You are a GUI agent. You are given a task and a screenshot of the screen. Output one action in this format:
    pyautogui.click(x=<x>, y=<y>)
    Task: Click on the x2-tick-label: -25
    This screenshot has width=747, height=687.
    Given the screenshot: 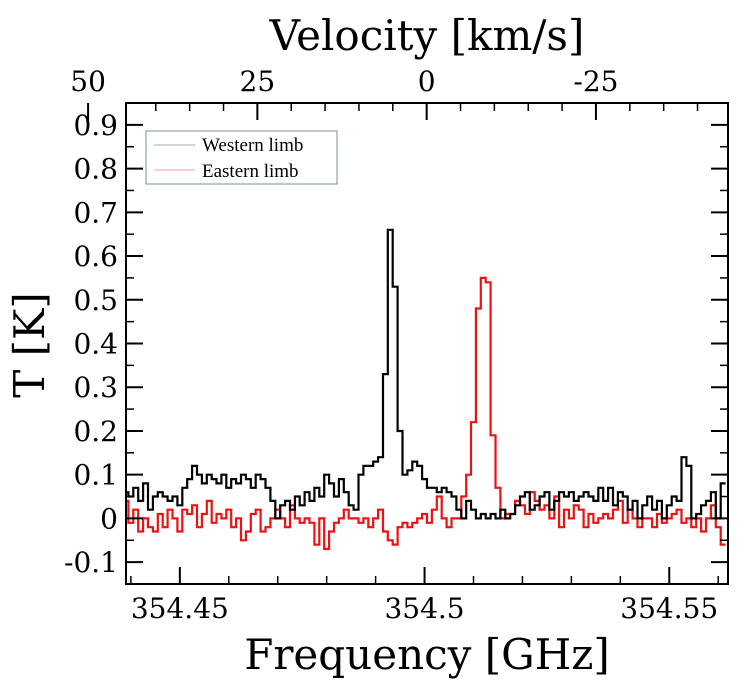 What is the action you would take?
    pyautogui.click(x=595, y=81)
    